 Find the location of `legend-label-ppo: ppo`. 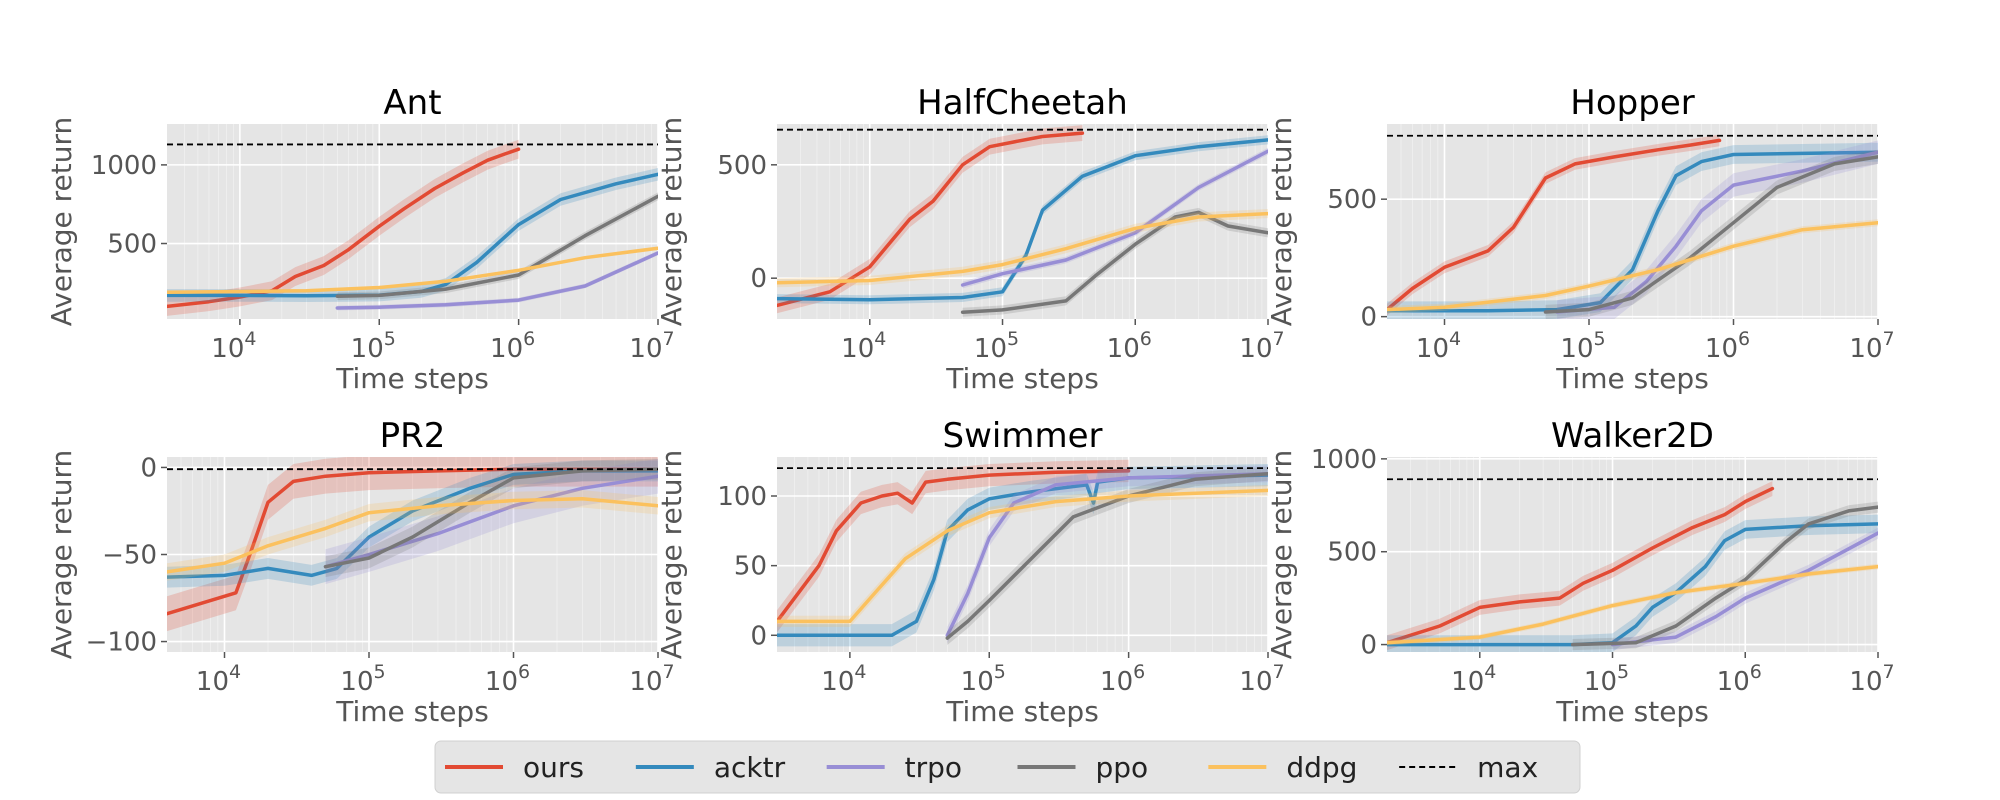

legend-label-ppo: ppo is located at coordinates (1122, 767).